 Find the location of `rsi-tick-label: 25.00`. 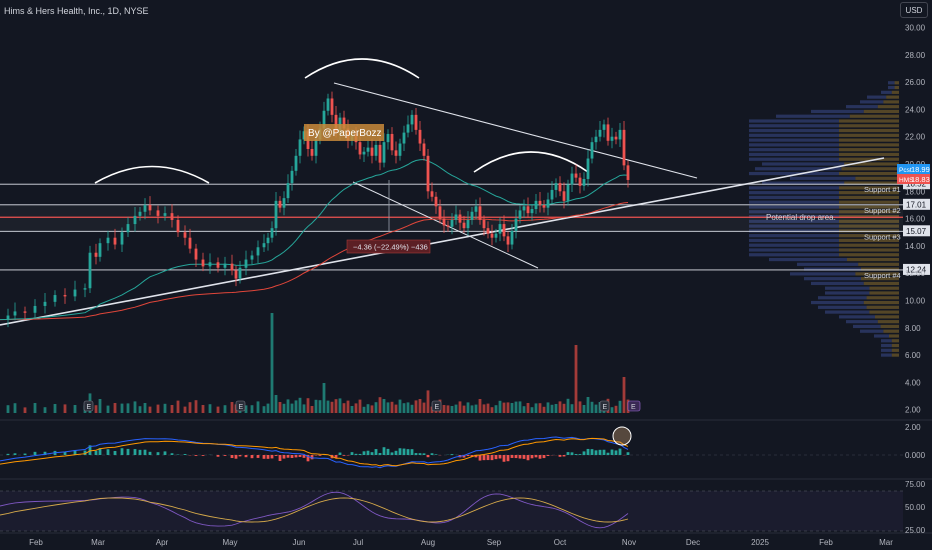

rsi-tick-label: 25.00 is located at coordinates (915, 530).